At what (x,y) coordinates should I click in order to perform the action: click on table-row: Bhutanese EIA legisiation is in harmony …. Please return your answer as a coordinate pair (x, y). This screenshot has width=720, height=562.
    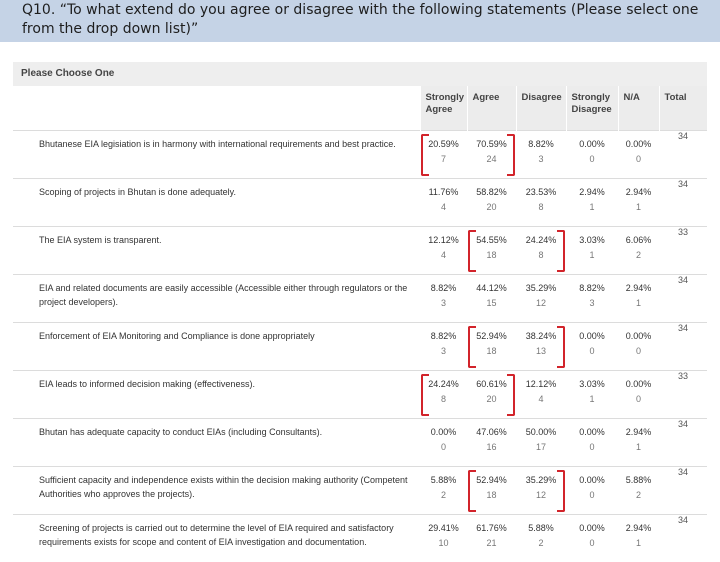
    Looking at the image, I should click on (360, 155).